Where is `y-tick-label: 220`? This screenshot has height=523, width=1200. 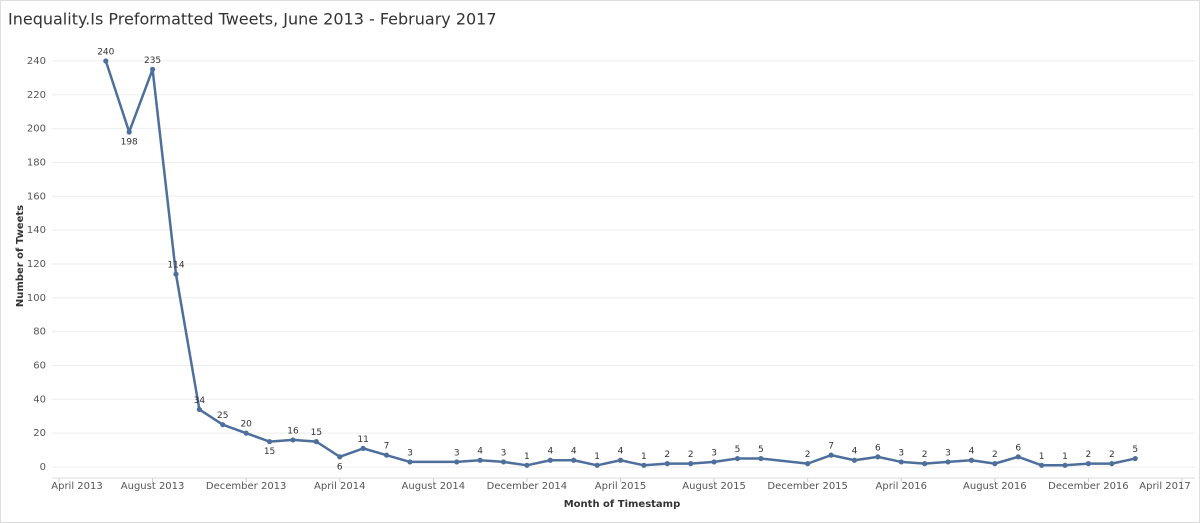 y-tick-label: 220 is located at coordinates (36, 95).